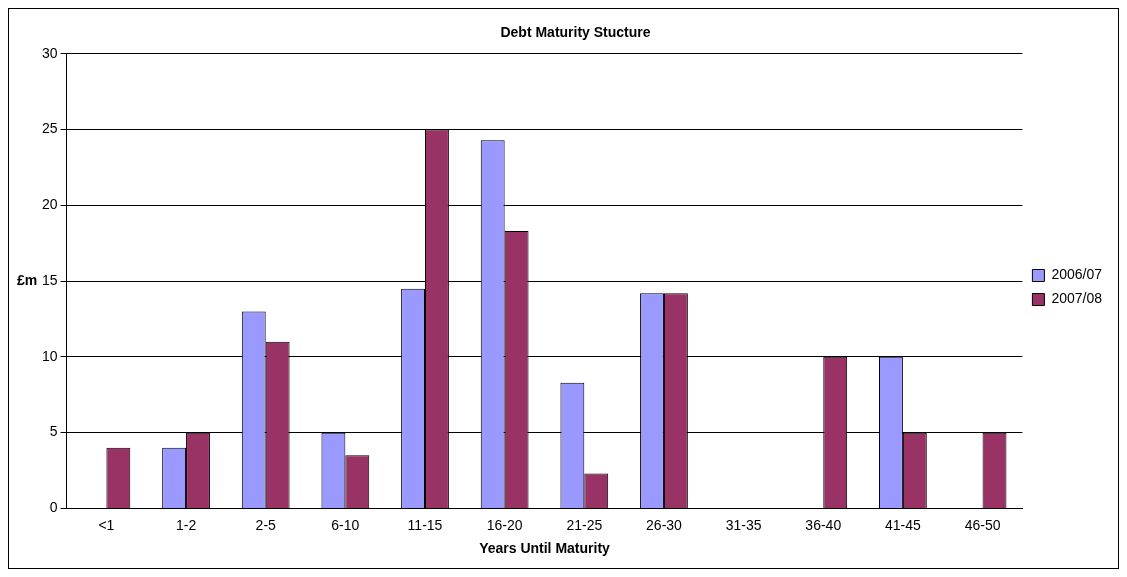 This screenshot has width=1127, height=577. Describe the element at coordinates (664, 524) in the screenshot. I see `x-tick-label: 26-30` at that location.